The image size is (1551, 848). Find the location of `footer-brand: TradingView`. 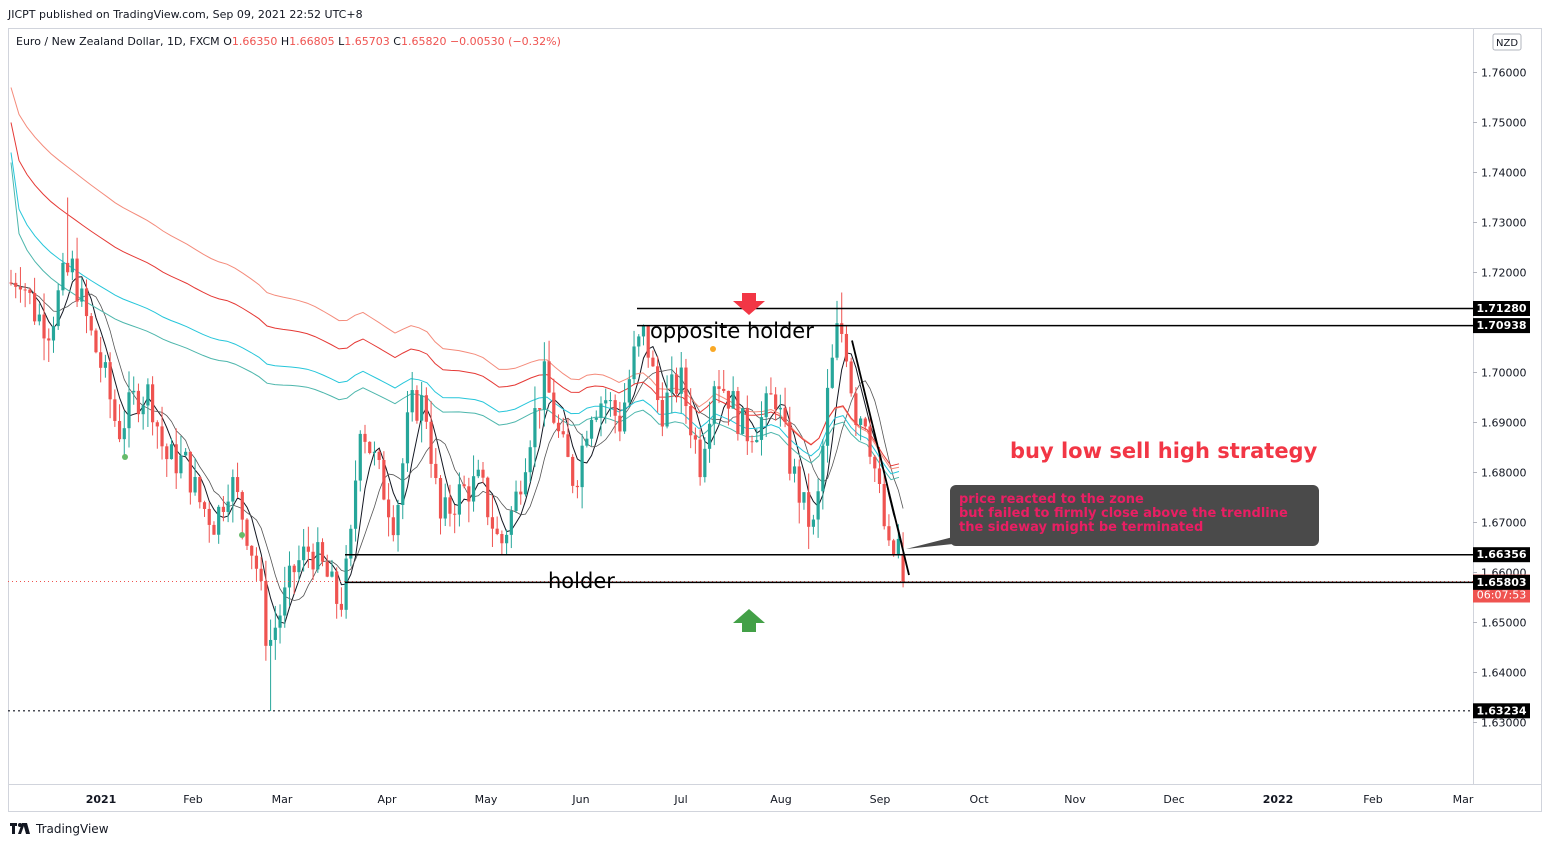

footer-brand: TradingView is located at coordinates (59, 829).